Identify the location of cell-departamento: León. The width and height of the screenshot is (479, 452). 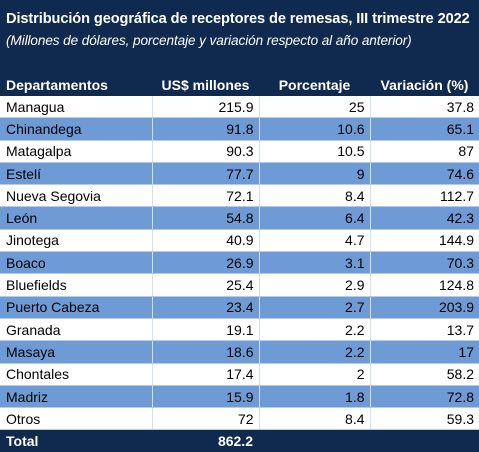
(76, 218).